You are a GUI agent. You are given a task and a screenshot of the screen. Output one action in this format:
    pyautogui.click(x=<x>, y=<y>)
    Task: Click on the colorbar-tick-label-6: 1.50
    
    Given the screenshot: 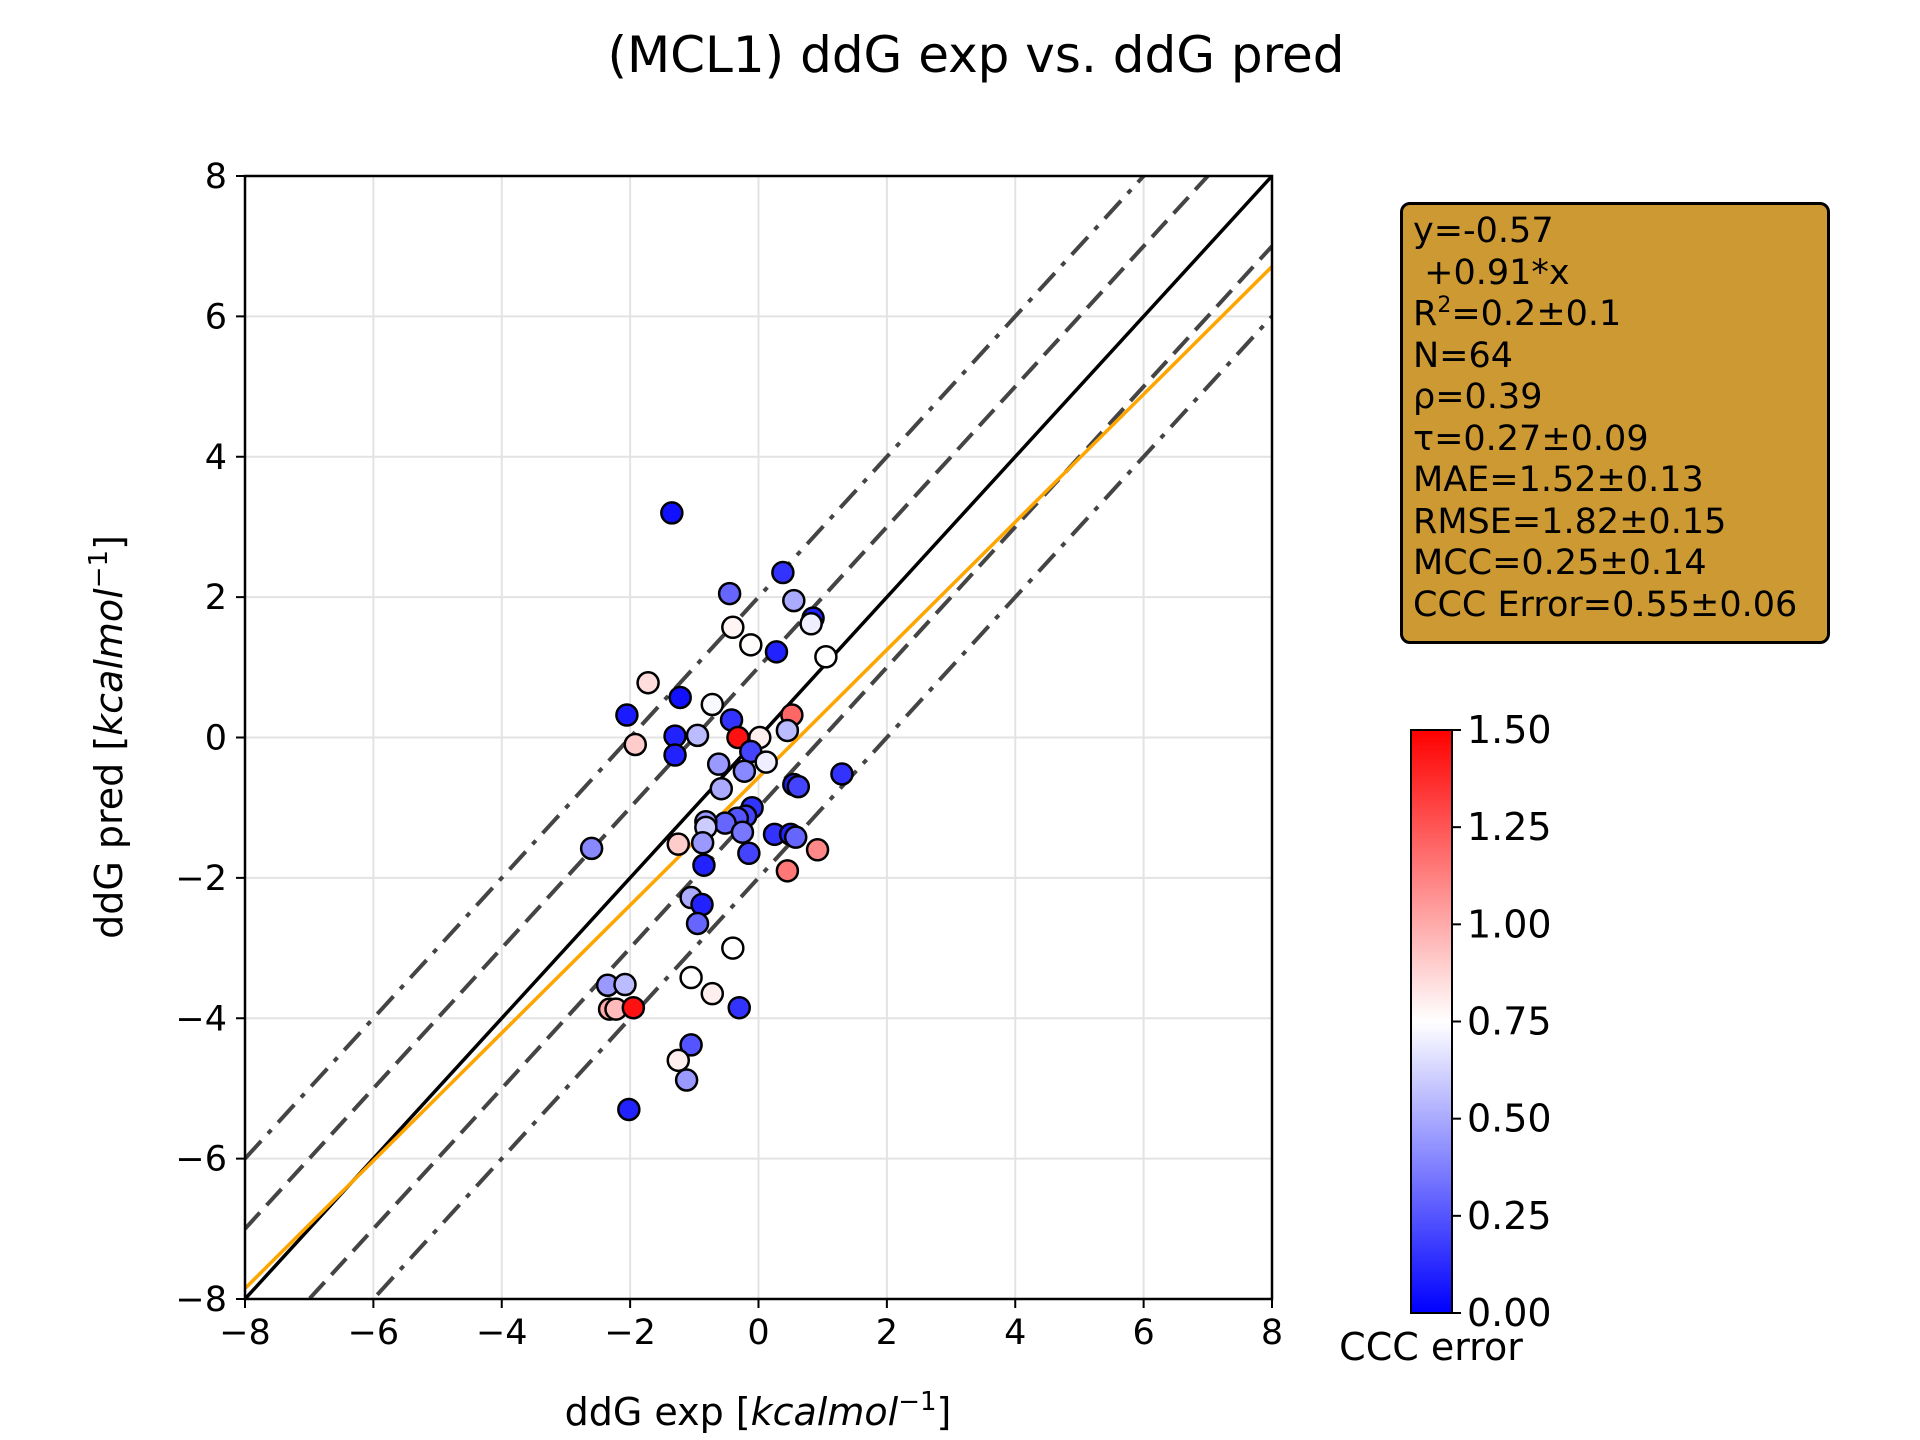 What is the action you would take?
    pyautogui.click(x=1509, y=730)
    